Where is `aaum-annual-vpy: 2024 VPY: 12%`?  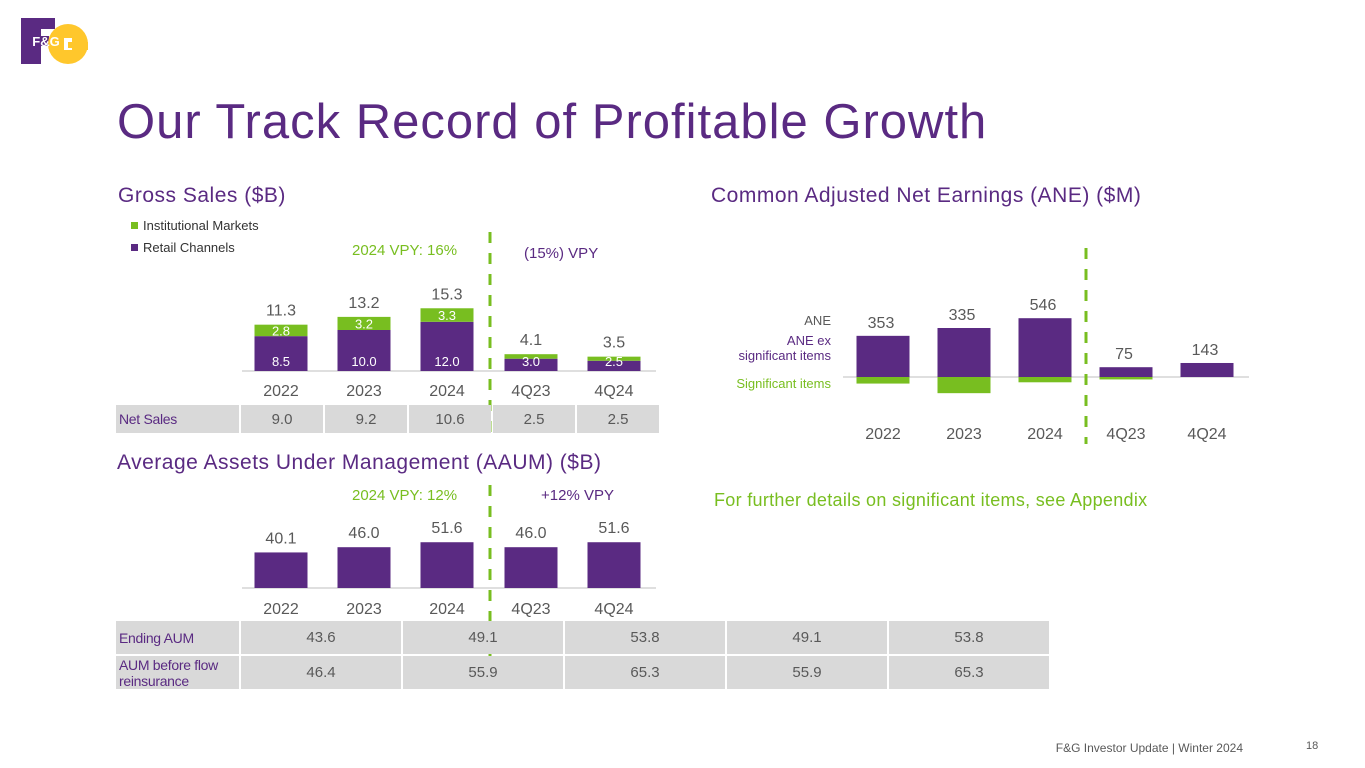
aaum-annual-vpy: 2024 VPY: 12% is located at coordinates (405, 495).